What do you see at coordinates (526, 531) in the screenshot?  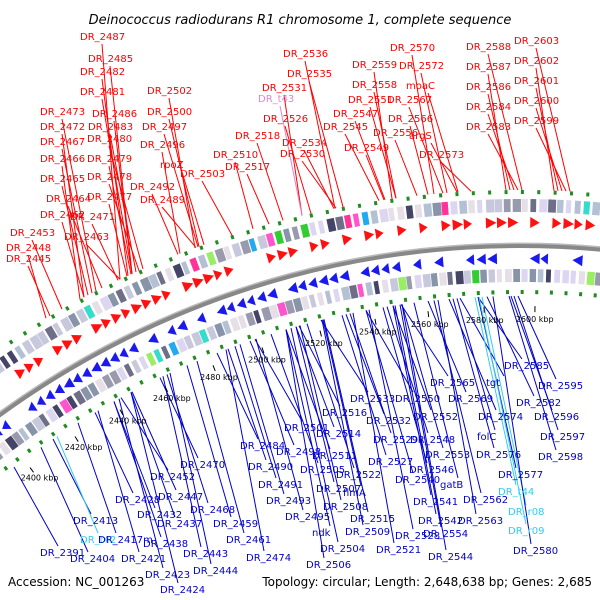 I see `gene-label-dr-r09: DR_r09` at bounding box center [526, 531].